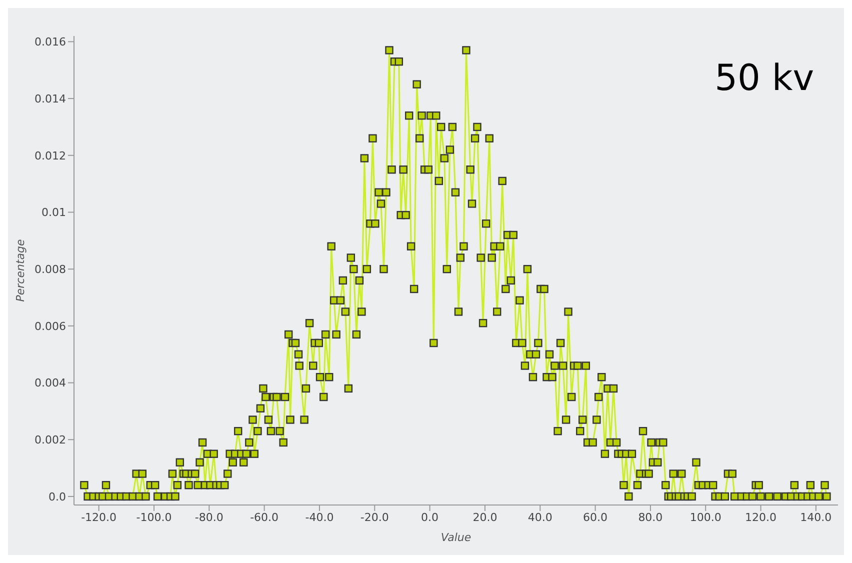 This screenshot has width=852, height=563. What do you see at coordinates (816, 517) in the screenshot?
I see `x-tick-label: 140.0` at bounding box center [816, 517].